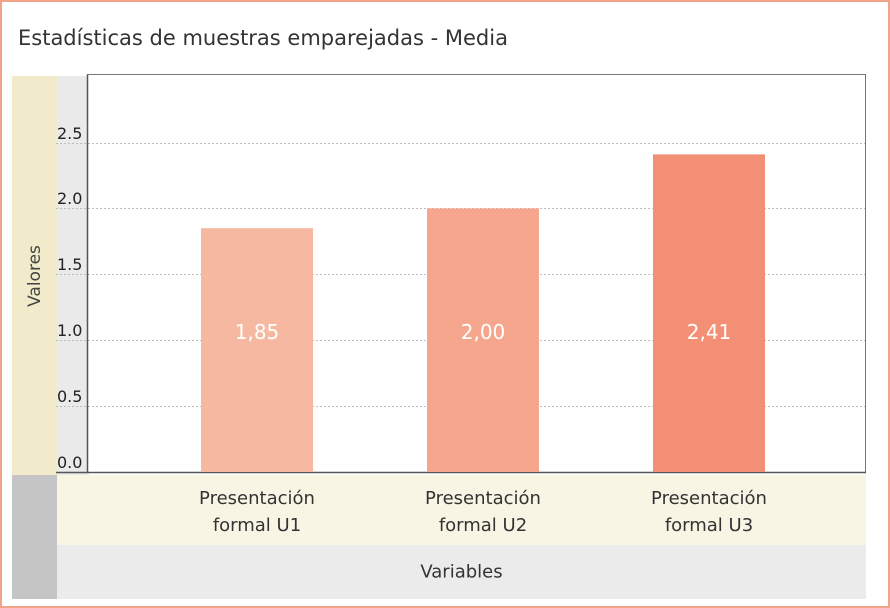  I want to click on bar-value-label: 2,00, so click(483, 332).